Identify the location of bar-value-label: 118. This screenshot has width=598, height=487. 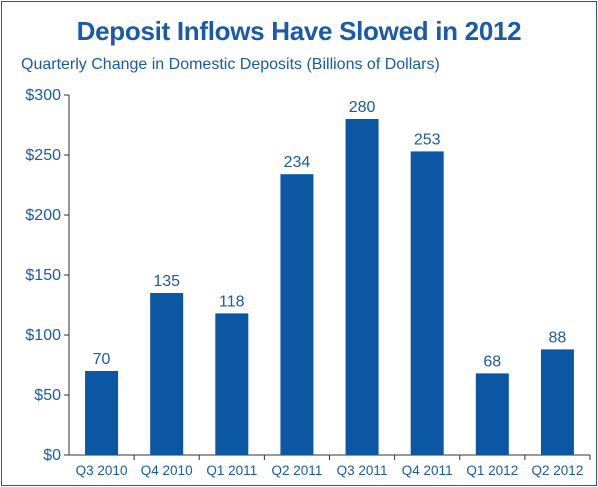
(232, 301).